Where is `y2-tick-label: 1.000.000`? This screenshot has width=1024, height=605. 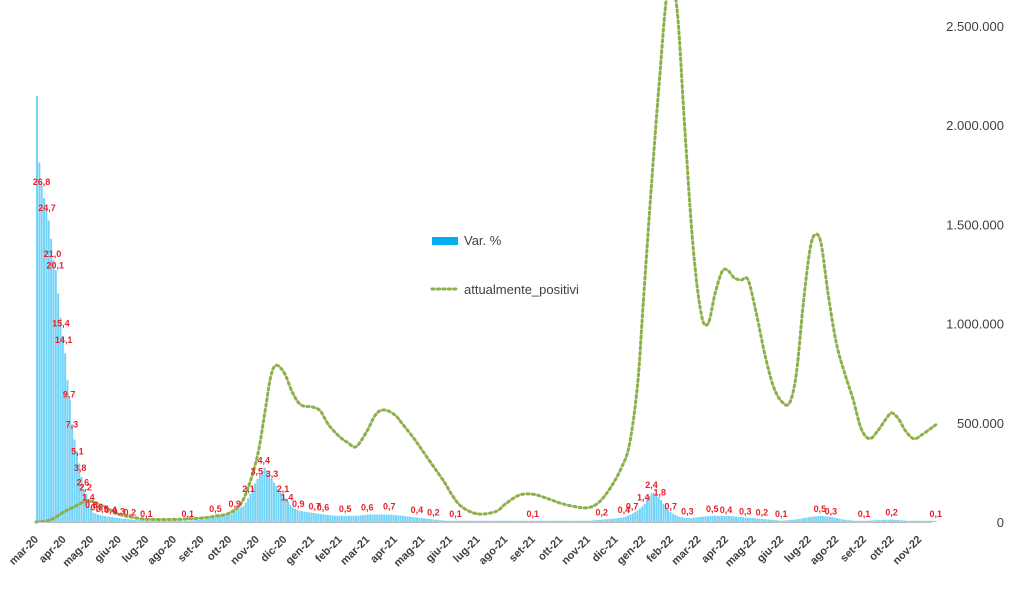
y2-tick-label: 1.000.000 is located at coordinates (975, 324).